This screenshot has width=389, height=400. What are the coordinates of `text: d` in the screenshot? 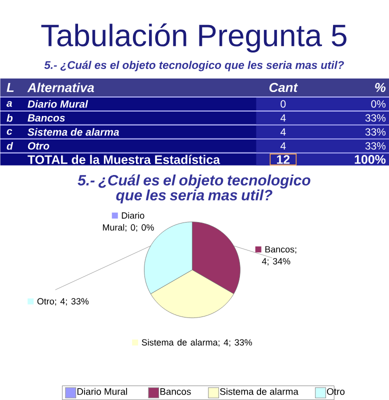 It's located at (9, 146).